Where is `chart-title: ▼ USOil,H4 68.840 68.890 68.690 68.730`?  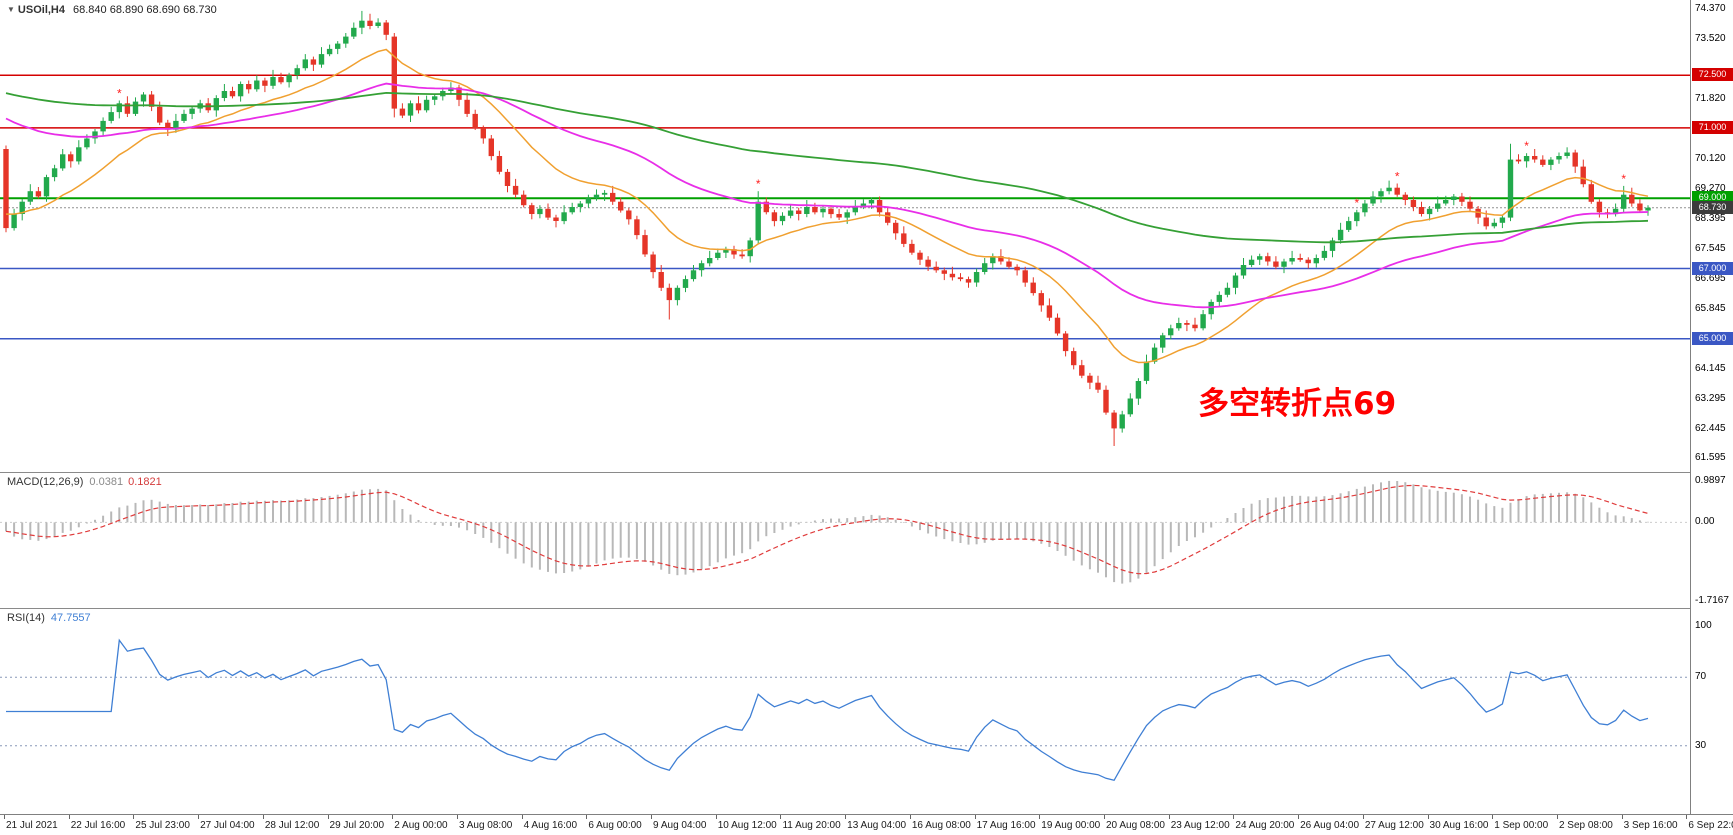 chart-title: ▼ USOil,H4 68.840 68.890 68.690 68.730 is located at coordinates (112, 10).